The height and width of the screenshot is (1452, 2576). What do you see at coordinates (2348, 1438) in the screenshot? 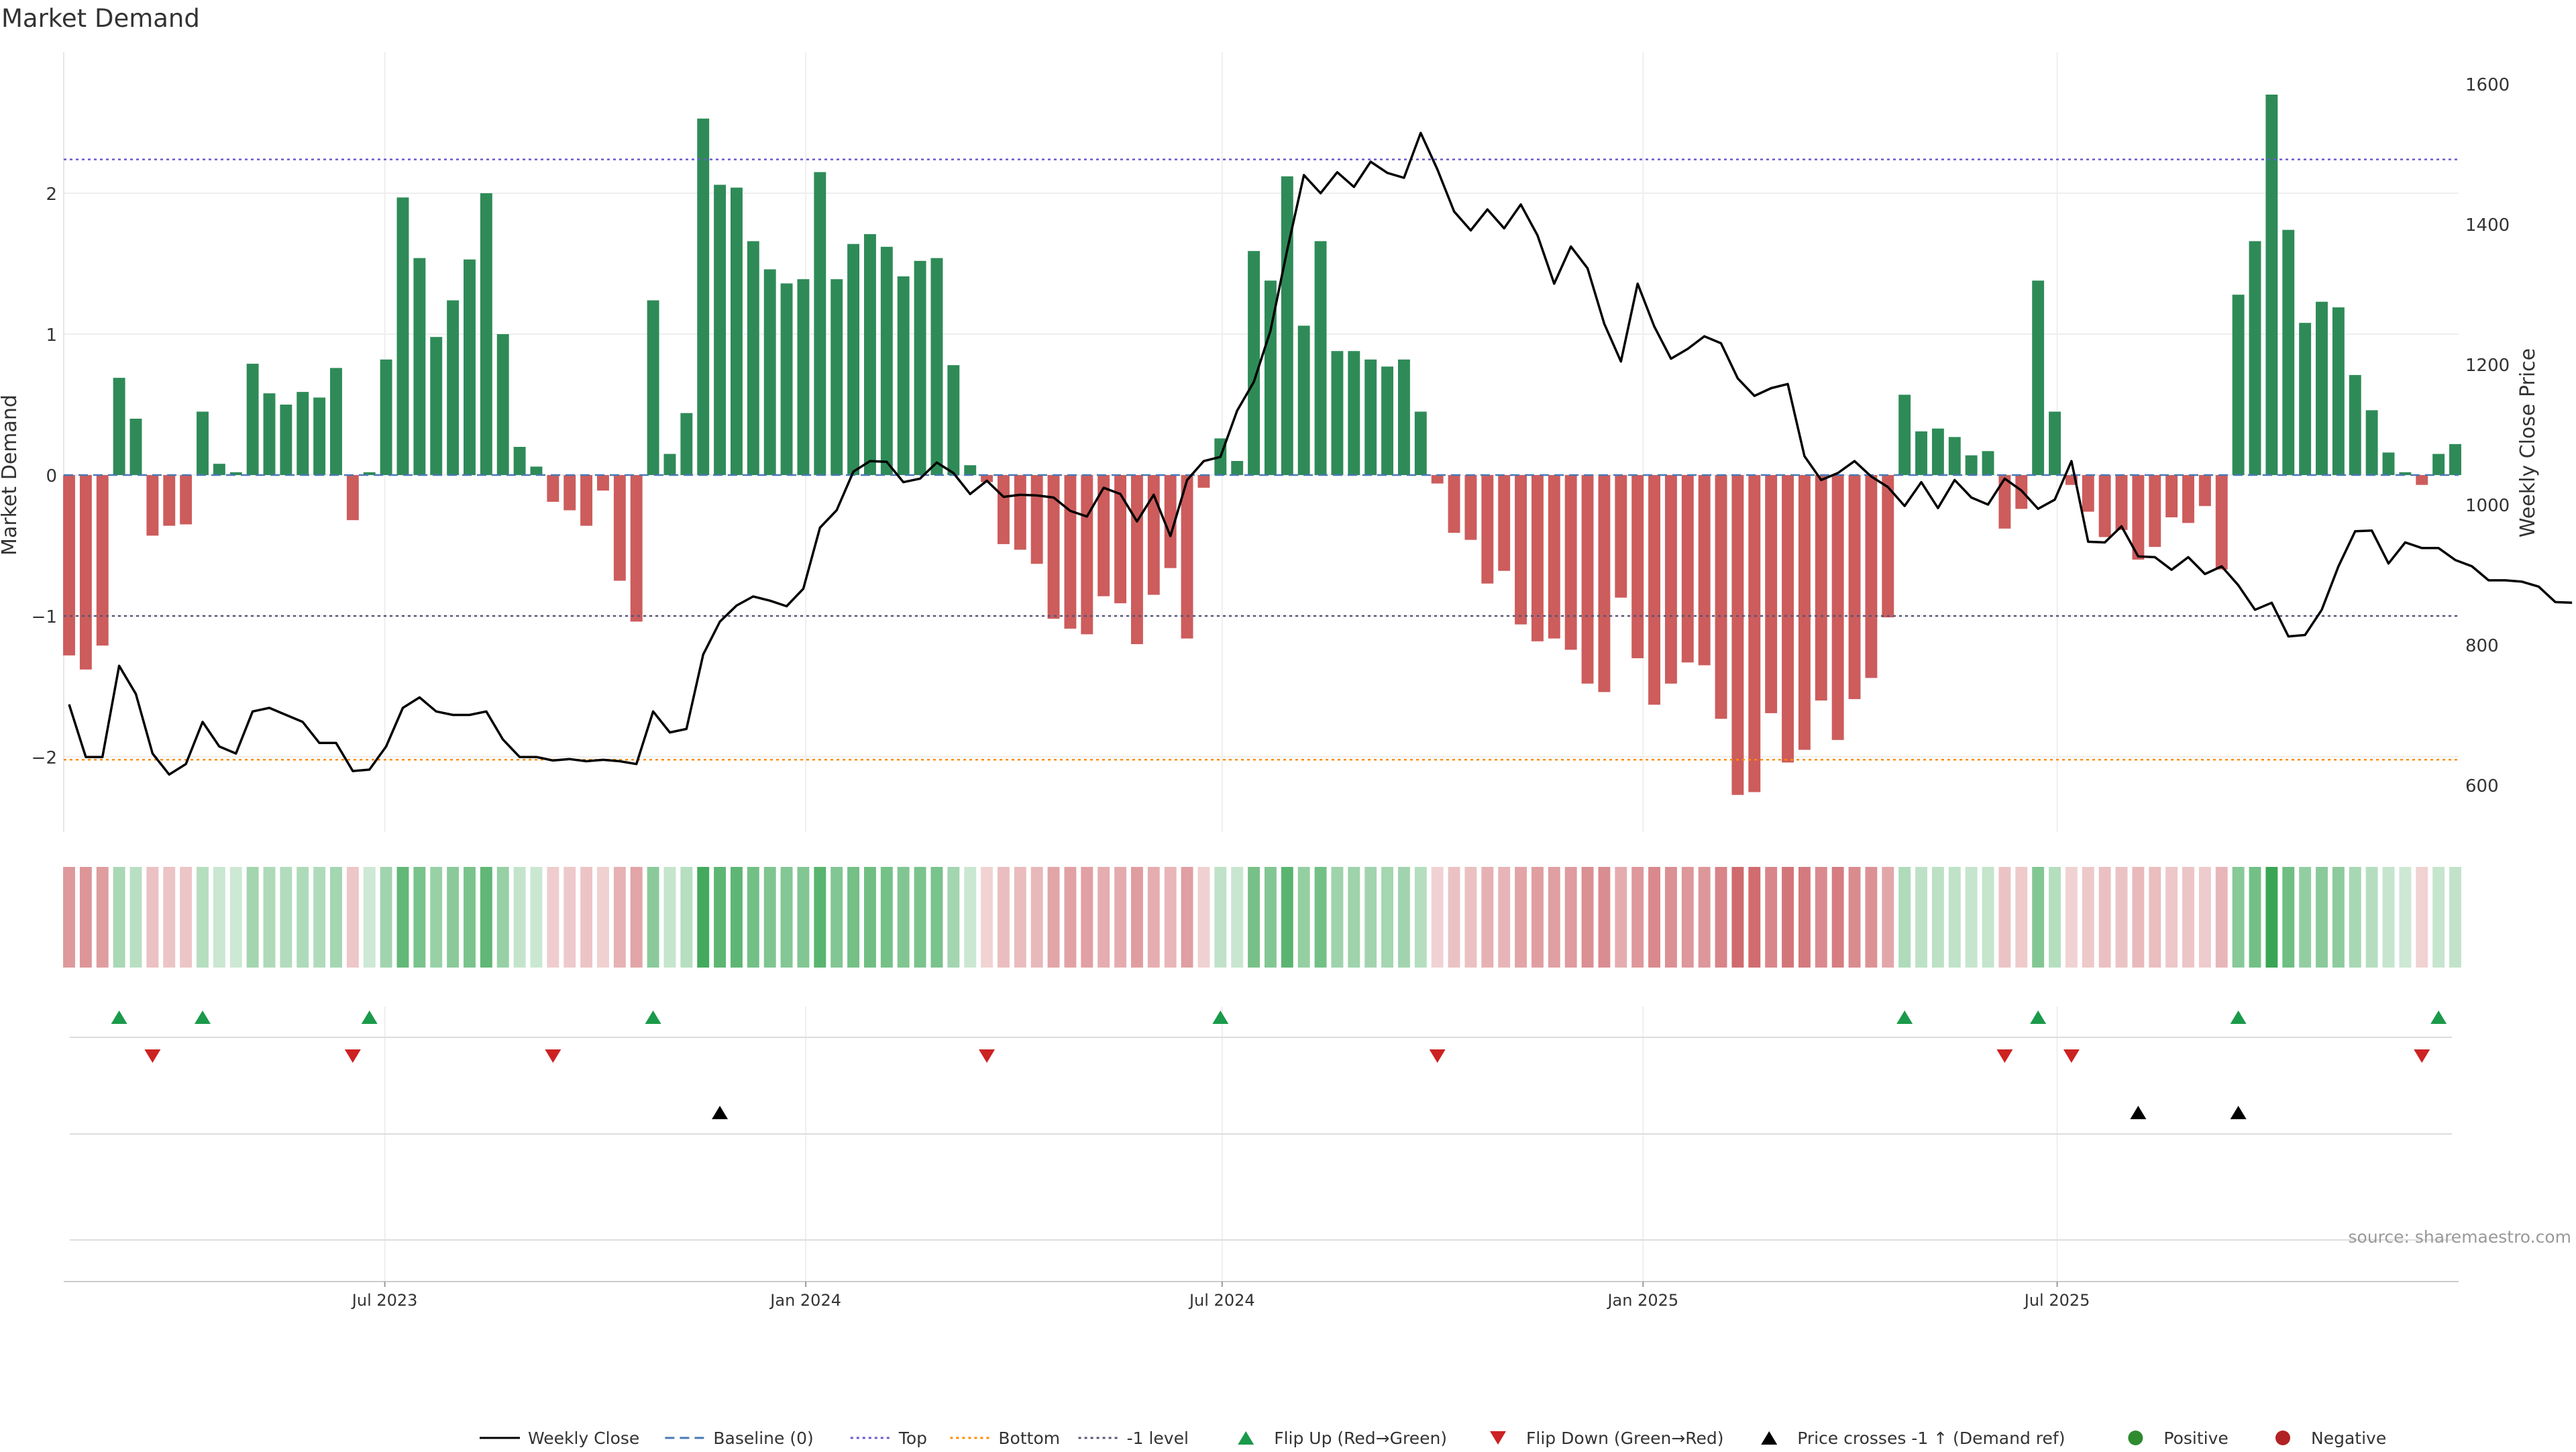
I see `legend-label: Negative` at bounding box center [2348, 1438].